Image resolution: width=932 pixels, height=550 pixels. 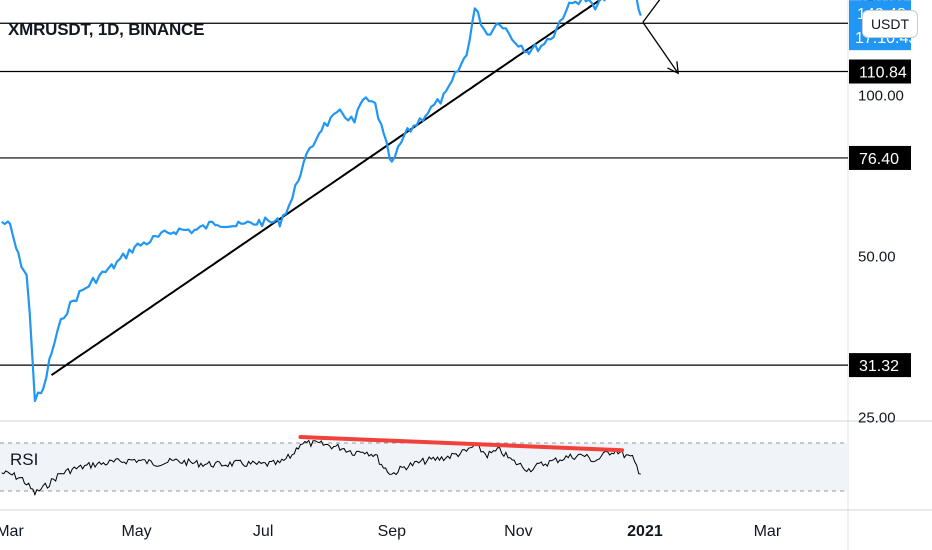 What do you see at coordinates (106, 29) in the screenshot?
I see `chart-title: XMRUSDT, 1D, BINANCE` at bounding box center [106, 29].